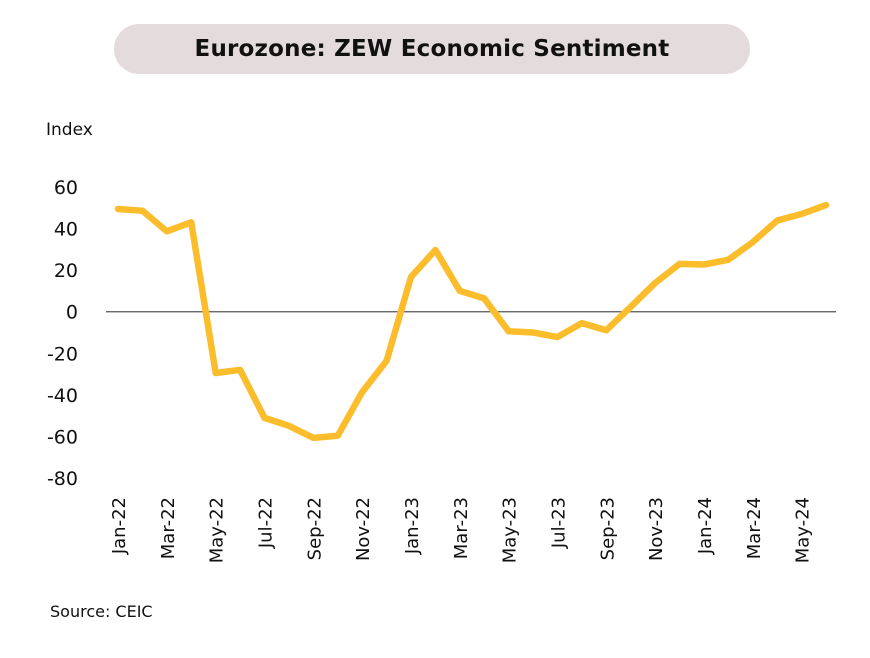 The width and height of the screenshot is (870, 658). What do you see at coordinates (62, 396) in the screenshot?
I see `y-tick-label: -40` at bounding box center [62, 396].